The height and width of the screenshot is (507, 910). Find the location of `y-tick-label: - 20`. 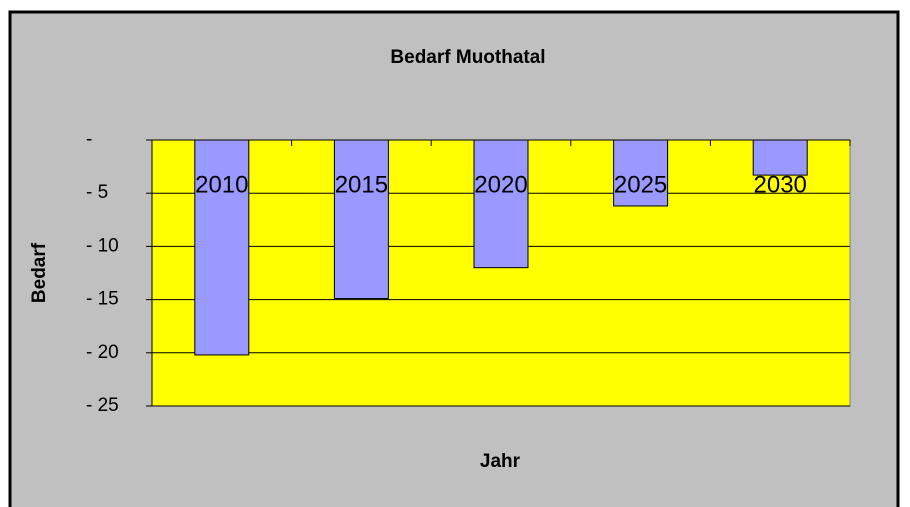

y-tick-label: - 20 is located at coordinates (102, 352).